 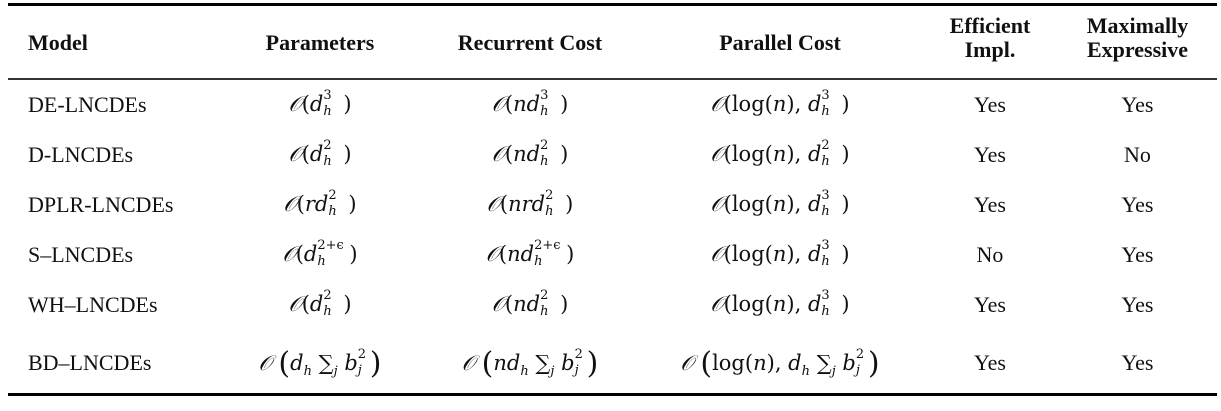 I want to click on row-de-parallel-cost: 𝒪(log(n), d 3 h), so click(x=780, y=103).